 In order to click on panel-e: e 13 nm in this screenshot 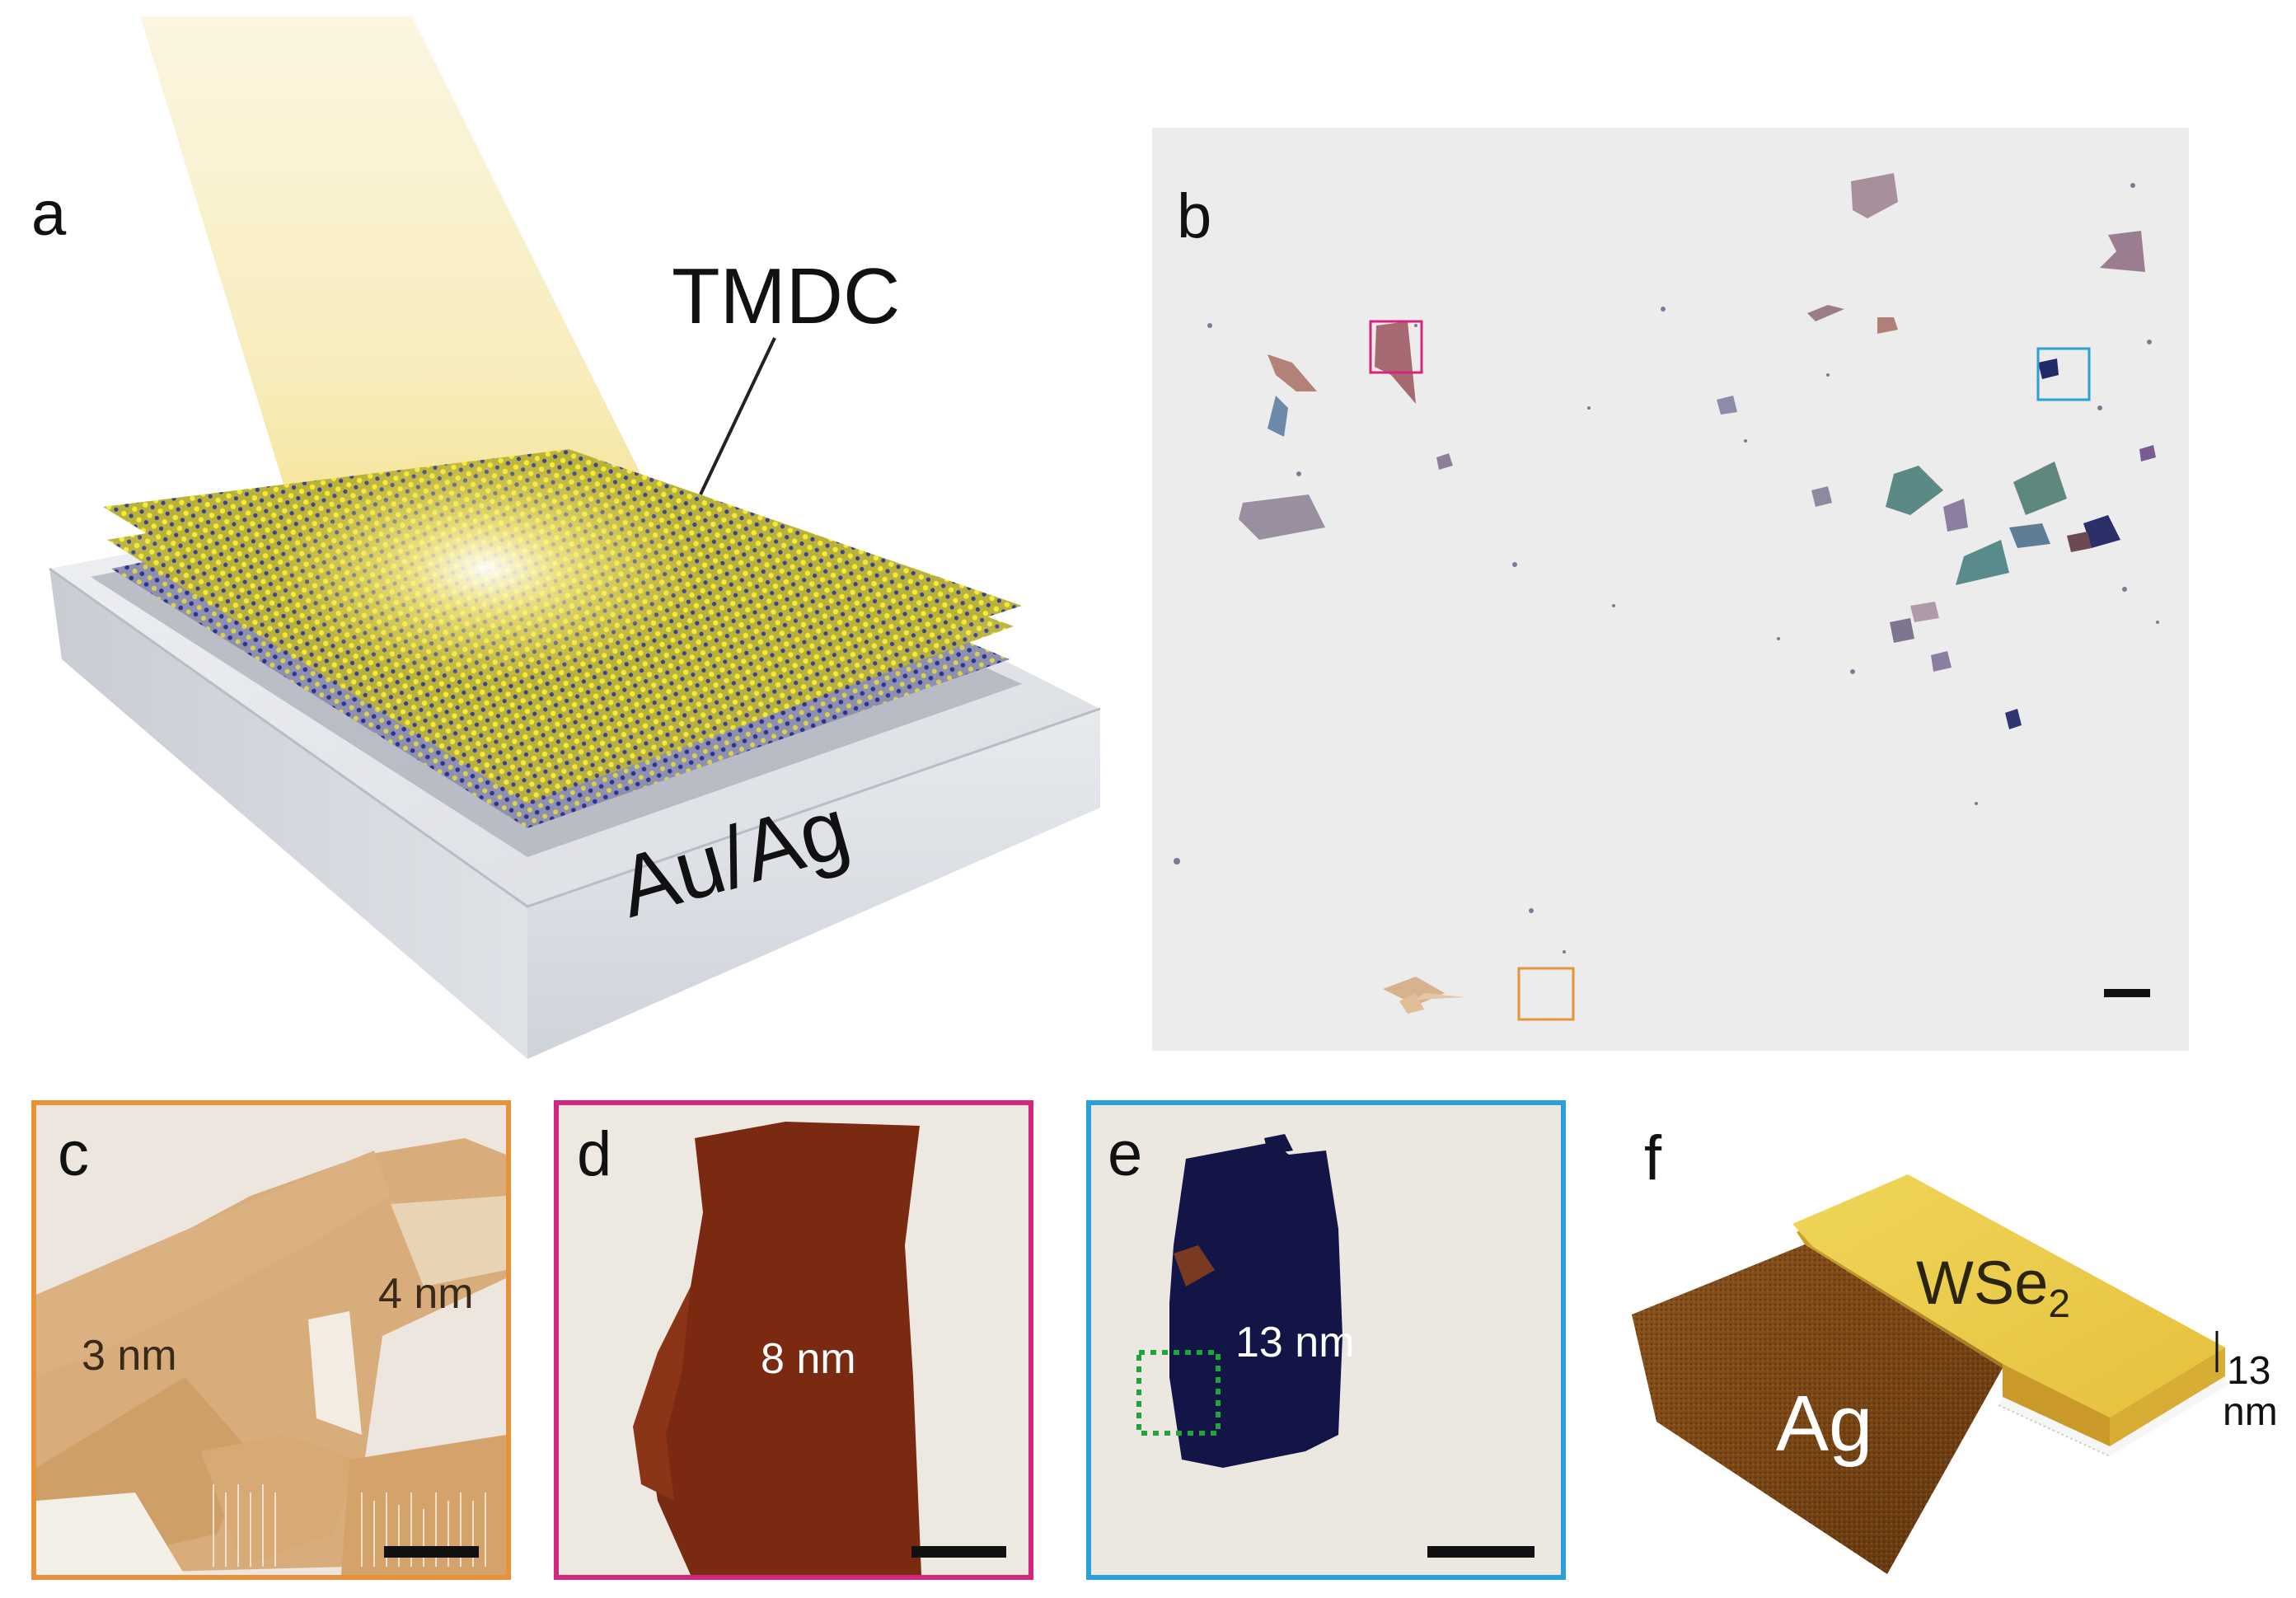, I will do `click(1326, 1340)`.